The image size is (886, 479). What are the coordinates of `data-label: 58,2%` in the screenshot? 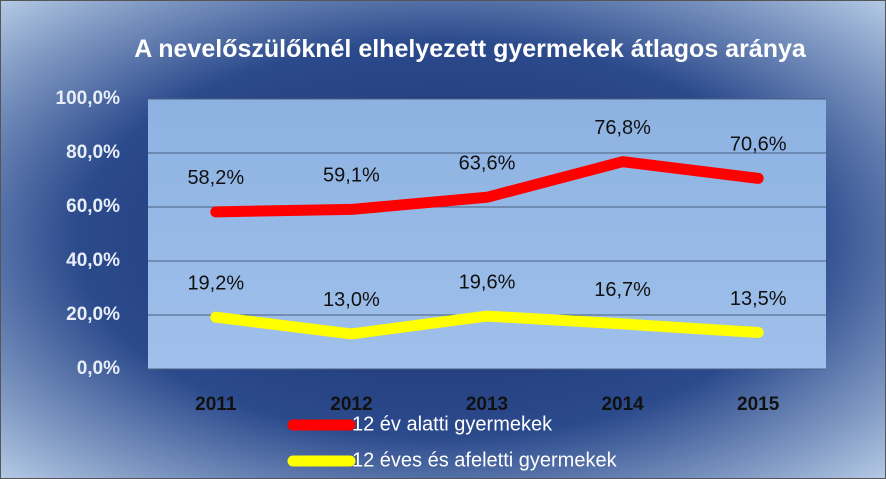 It's located at (215, 178).